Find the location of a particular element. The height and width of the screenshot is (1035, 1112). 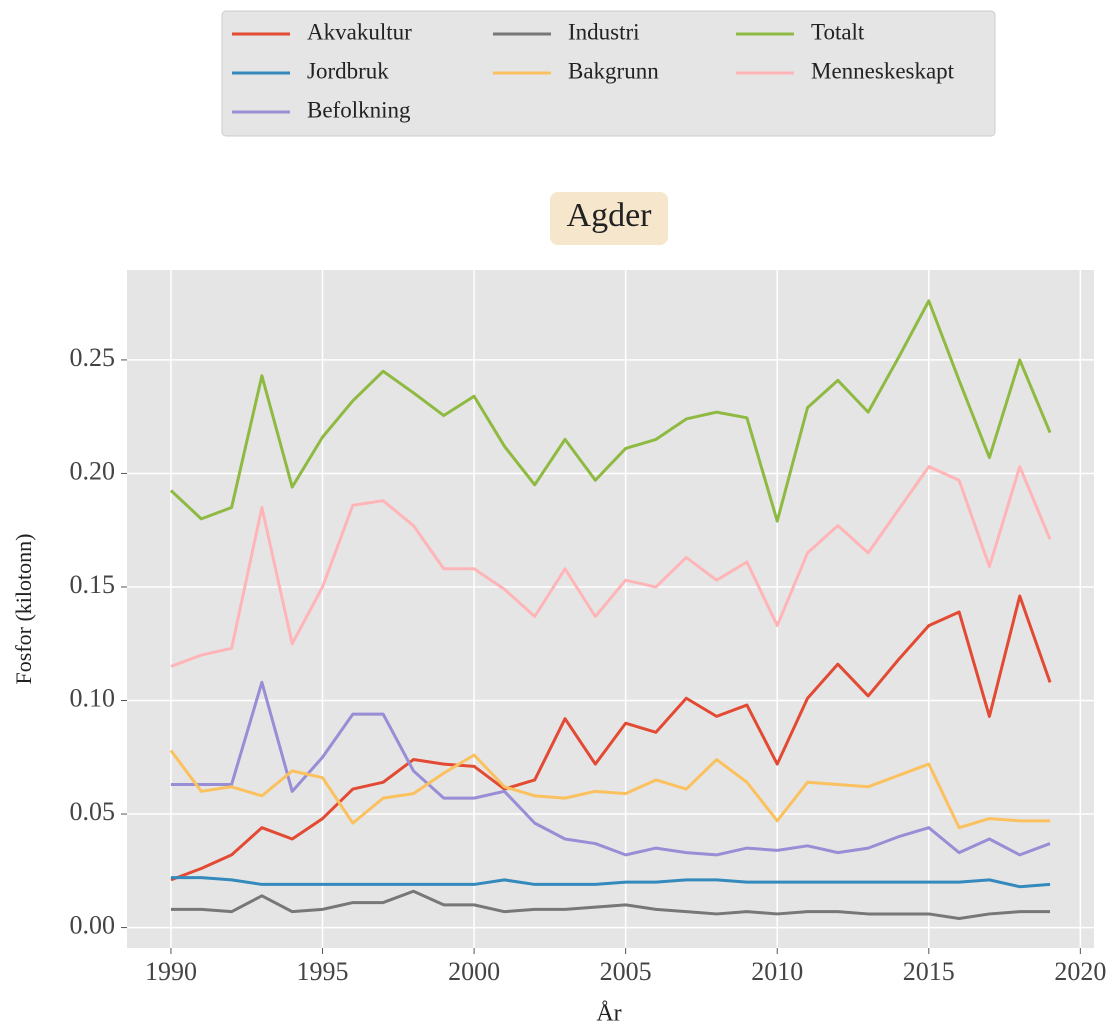

y-tick-label: 0.10 is located at coordinates (93, 697).